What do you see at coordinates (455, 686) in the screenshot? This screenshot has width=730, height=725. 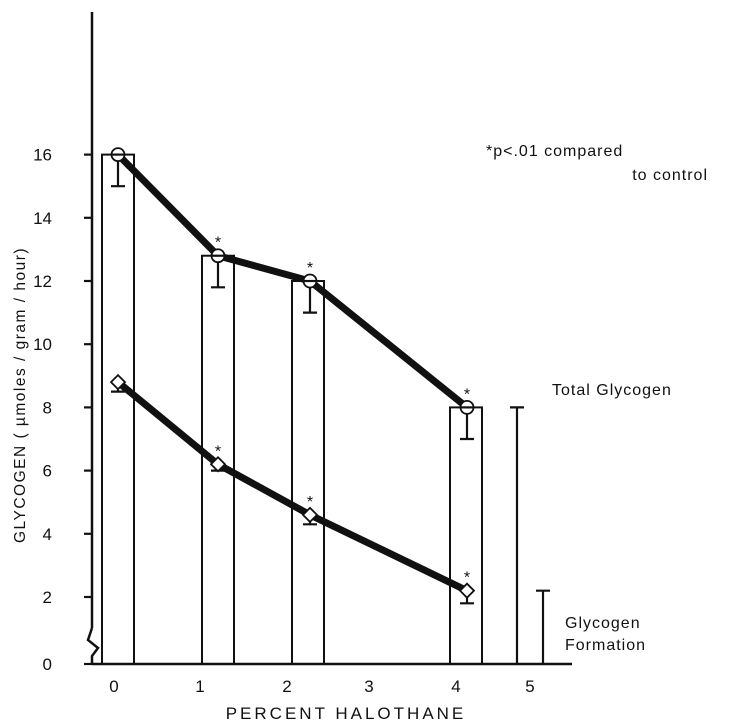 I see `x-tick-label-4: 4` at bounding box center [455, 686].